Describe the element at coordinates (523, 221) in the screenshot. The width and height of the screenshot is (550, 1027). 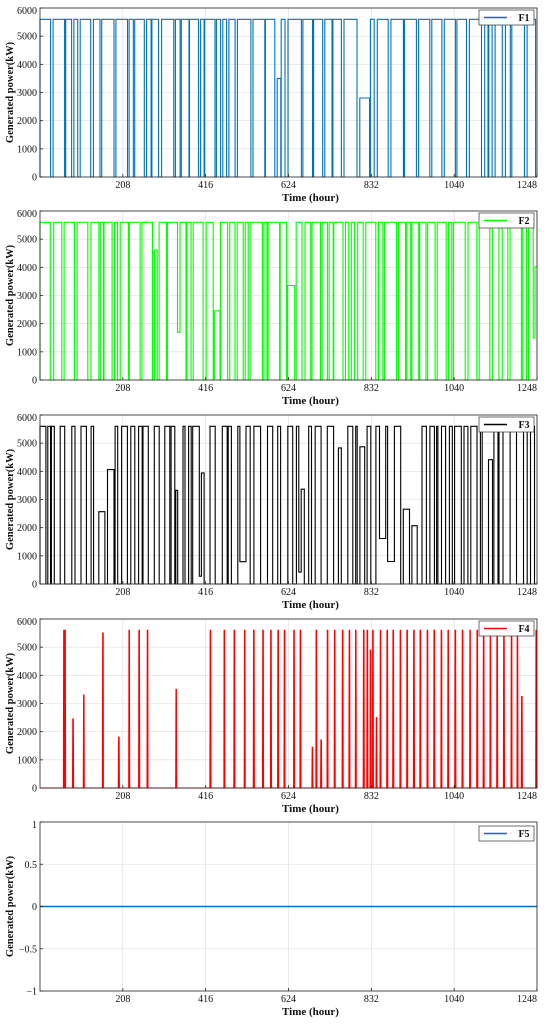
I see `legend-entry: F2` at that location.